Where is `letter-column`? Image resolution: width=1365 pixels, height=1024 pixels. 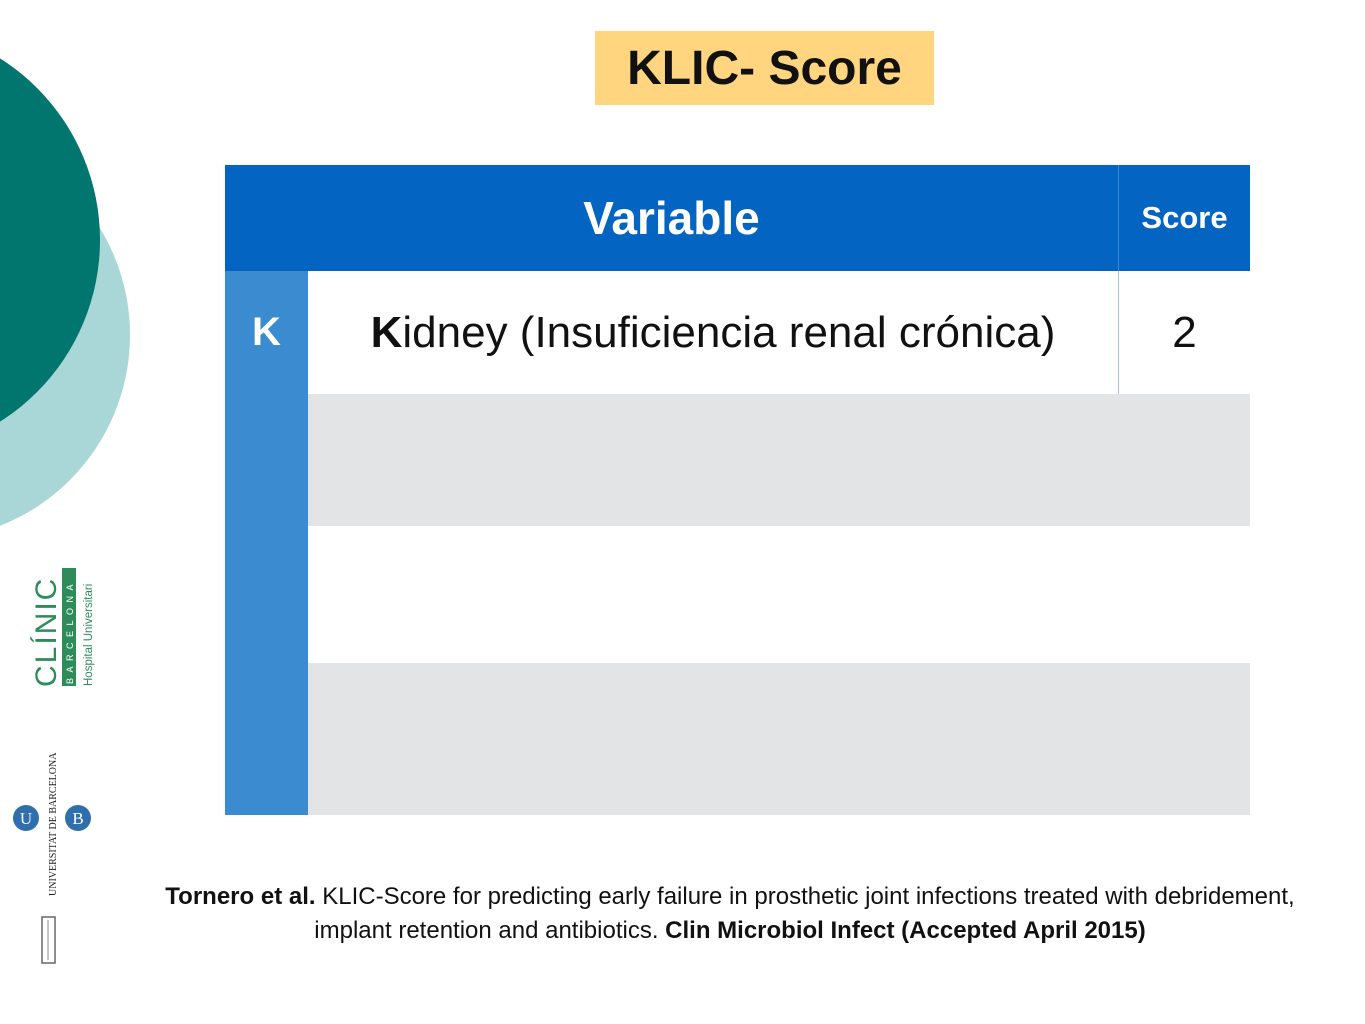 letter-column is located at coordinates (266, 543).